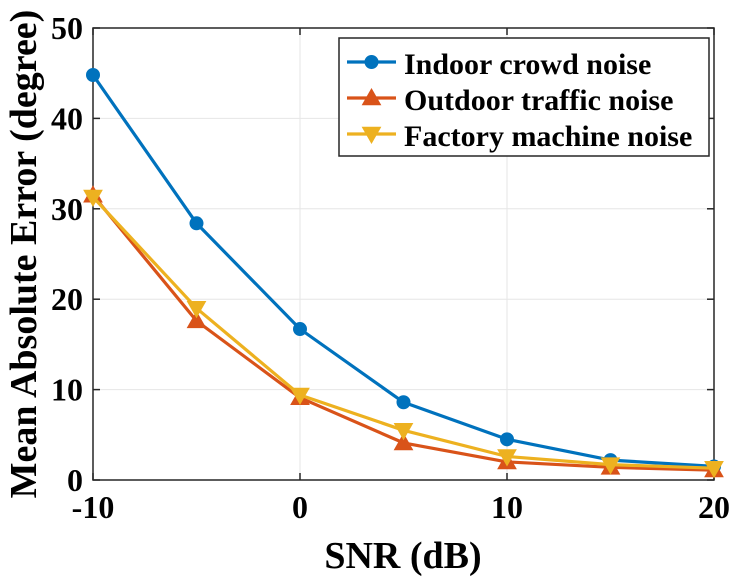  Describe the element at coordinates (67, 209) in the screenshot. I see `y-tick-label: 30` at that location.